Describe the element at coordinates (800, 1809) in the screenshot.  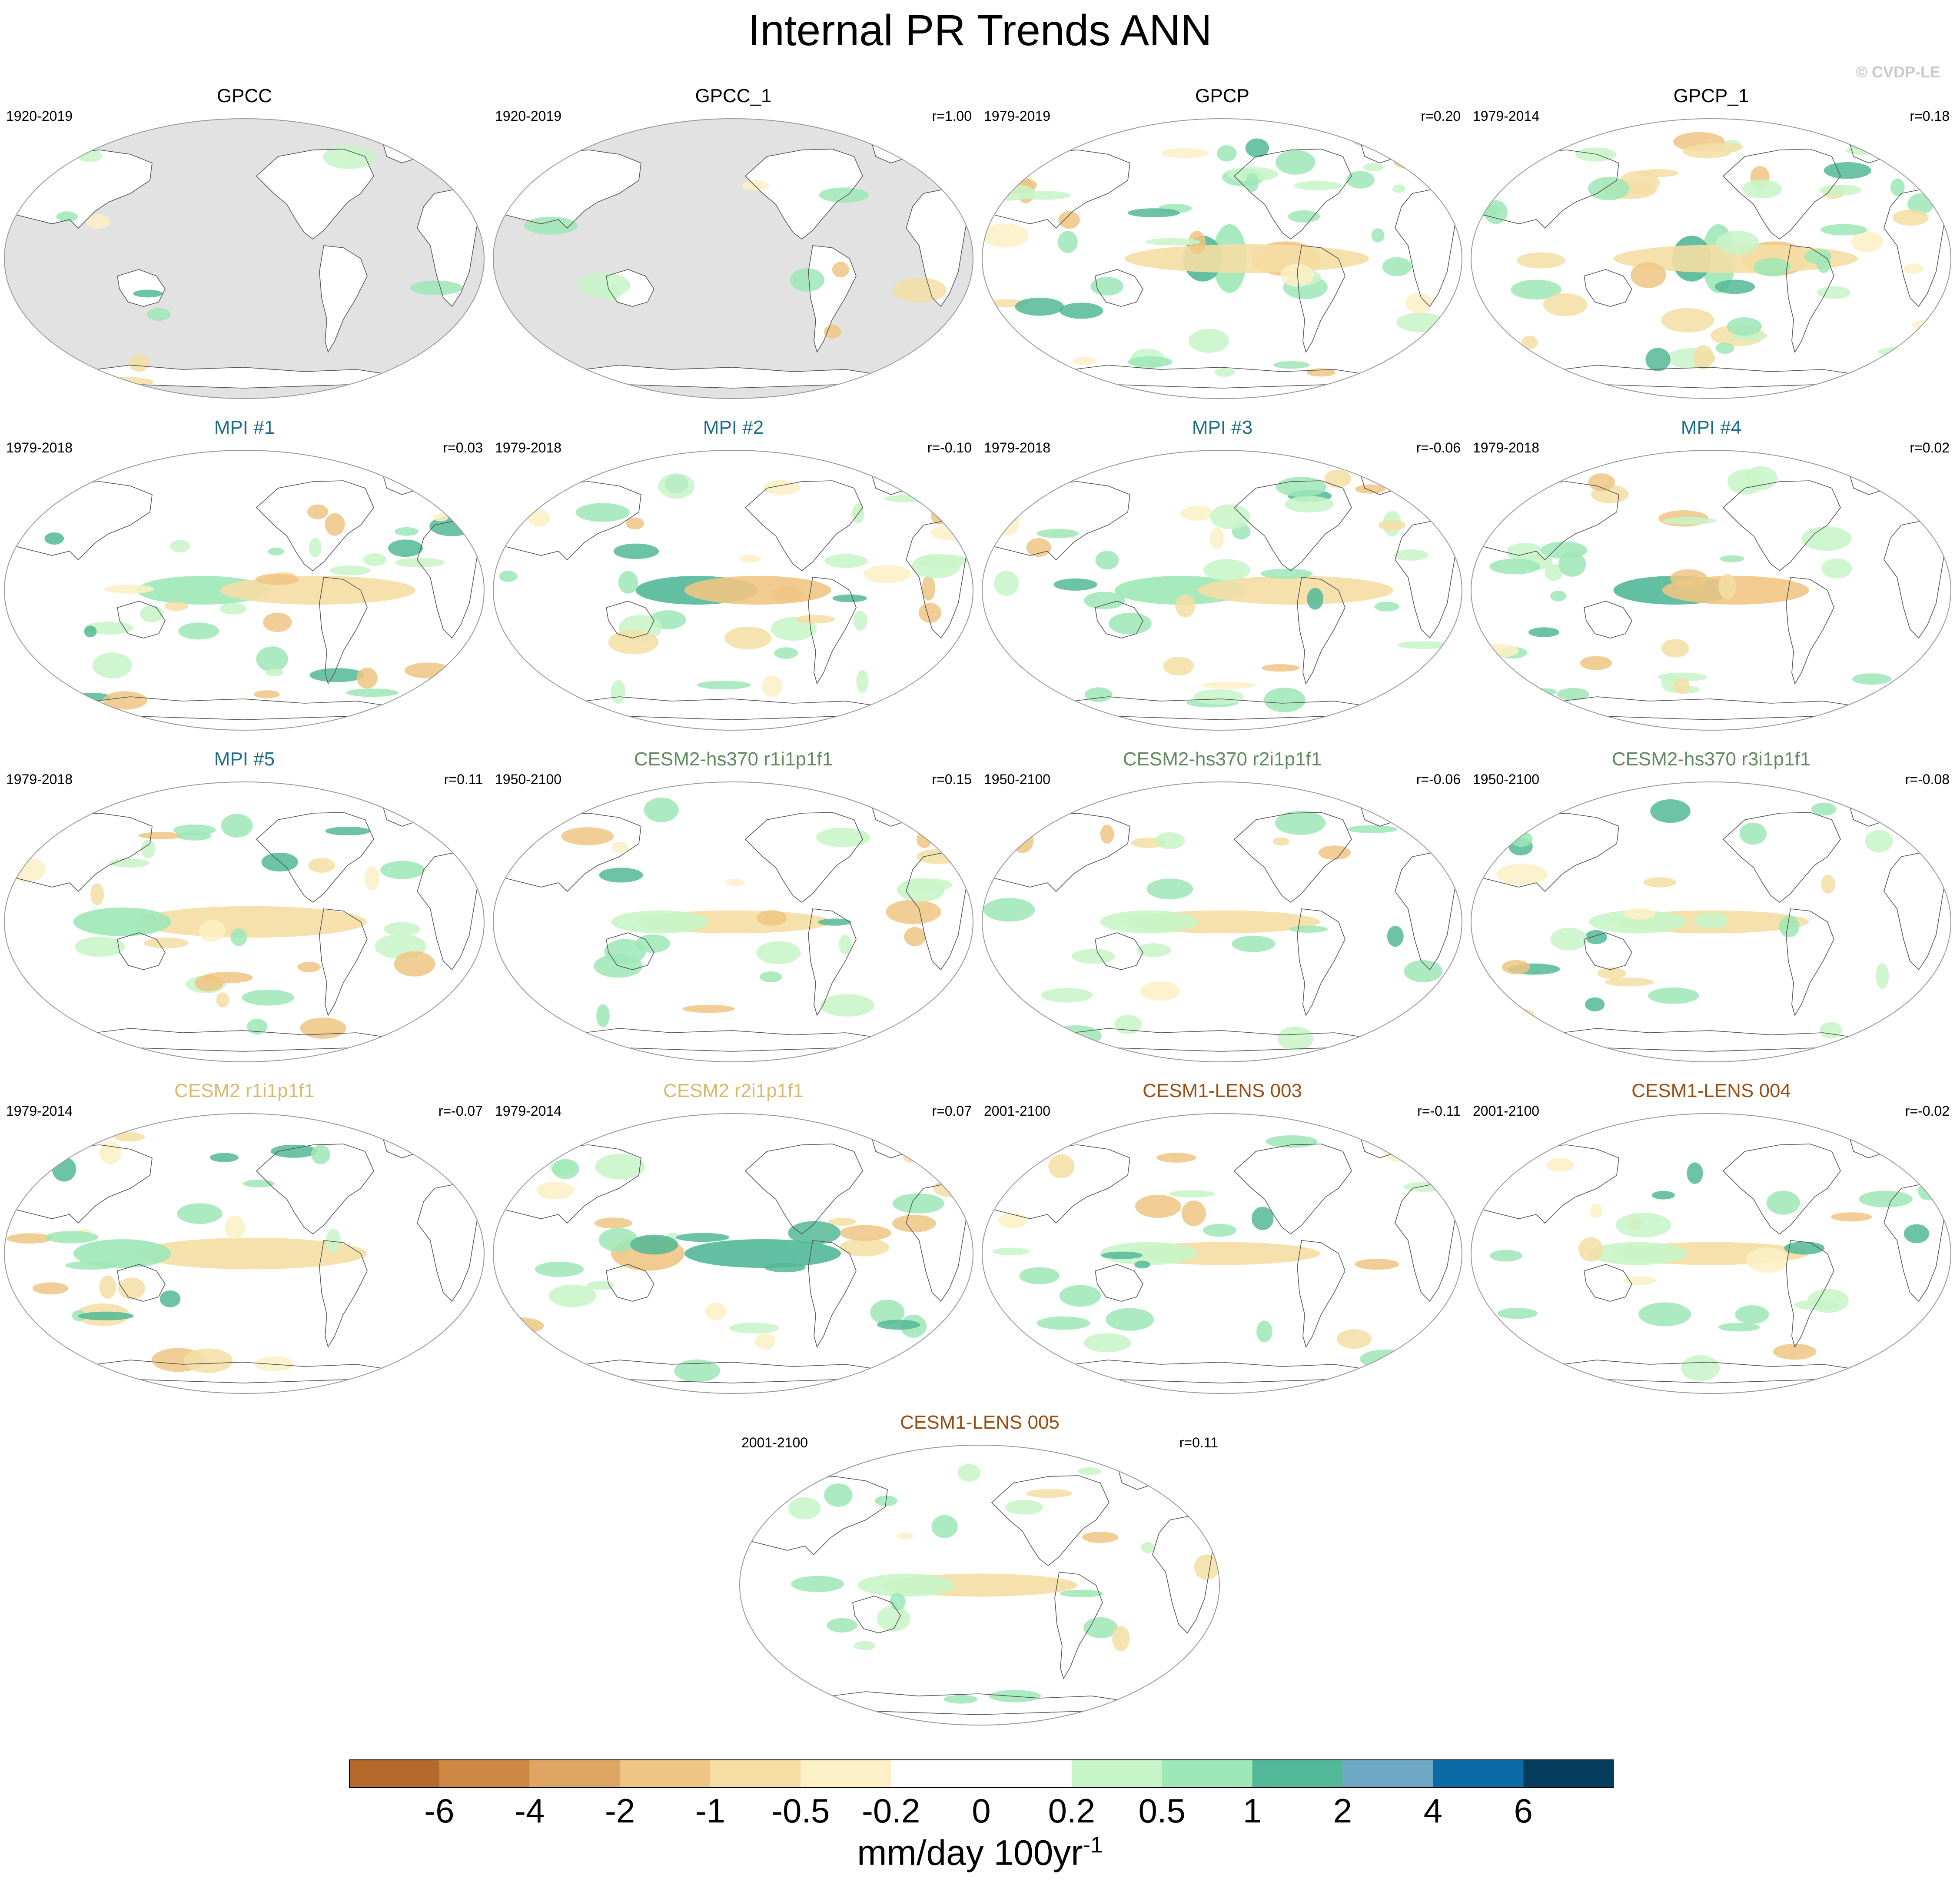
I see `colorbar-tick-label: -0.5` at that location.